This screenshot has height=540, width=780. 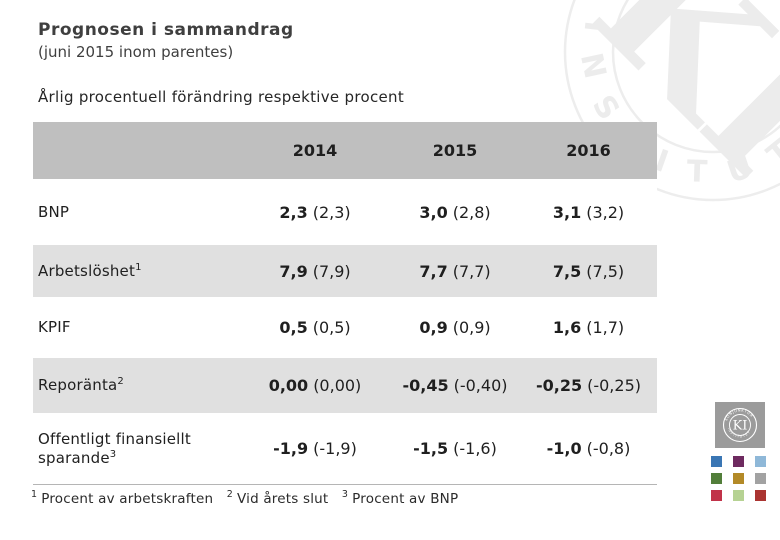 I want to click on page-title: Prognosen i sammandrag, so click(x=166, y=30).